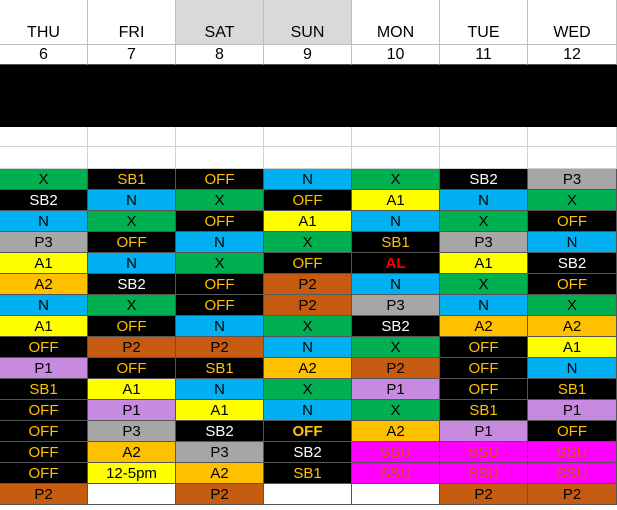 This screenshot has height=510, width=617. Describe the element at coordinates (396, 263) in the screenshot. I see `shift-cell: AL` at that location.